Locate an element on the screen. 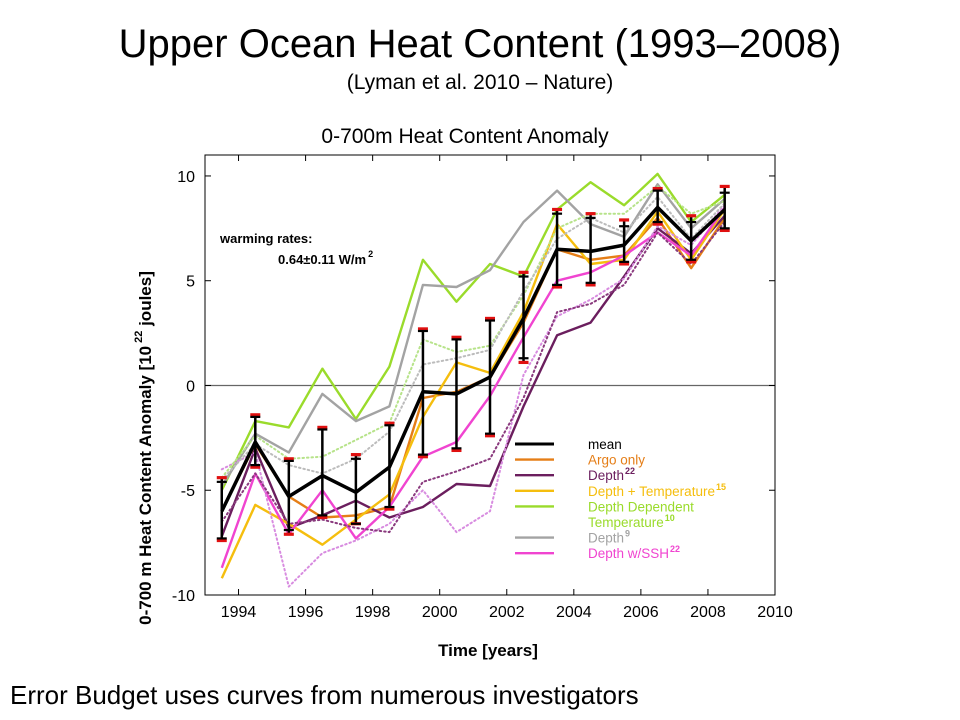 This screenshot has height=720, width=960. y-tick-label: 10 is located at coordinates (186, 177).